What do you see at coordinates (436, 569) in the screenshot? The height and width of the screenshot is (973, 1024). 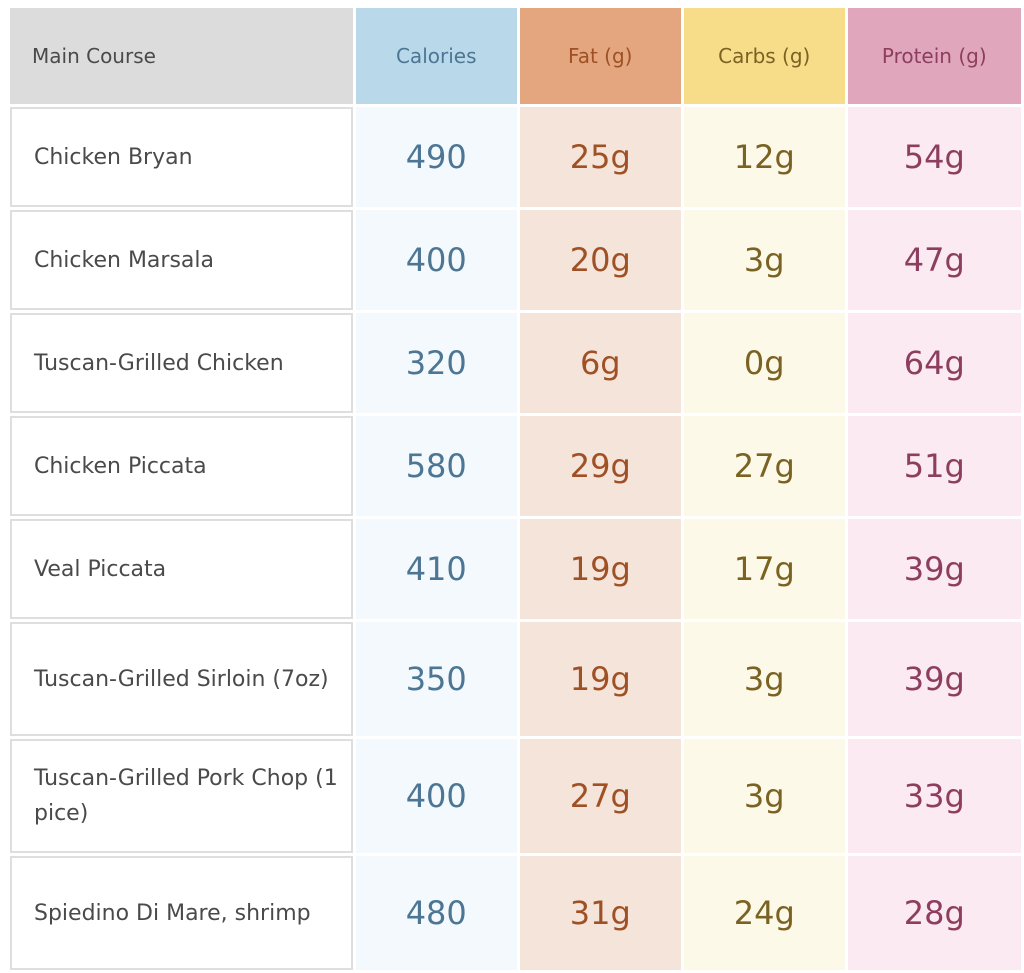 I see `calories-cell: 410` at bounding box center [436, 569].